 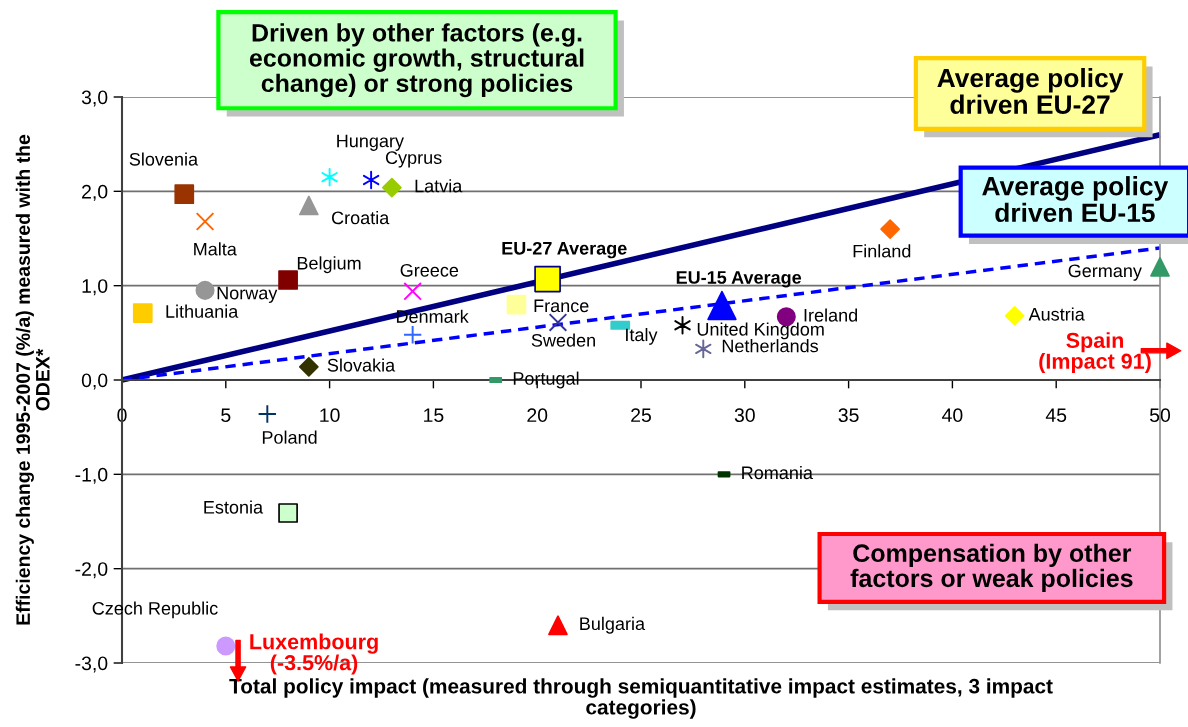 I want to click on y-tick-label: -3,0, so click(x=91, y=664).